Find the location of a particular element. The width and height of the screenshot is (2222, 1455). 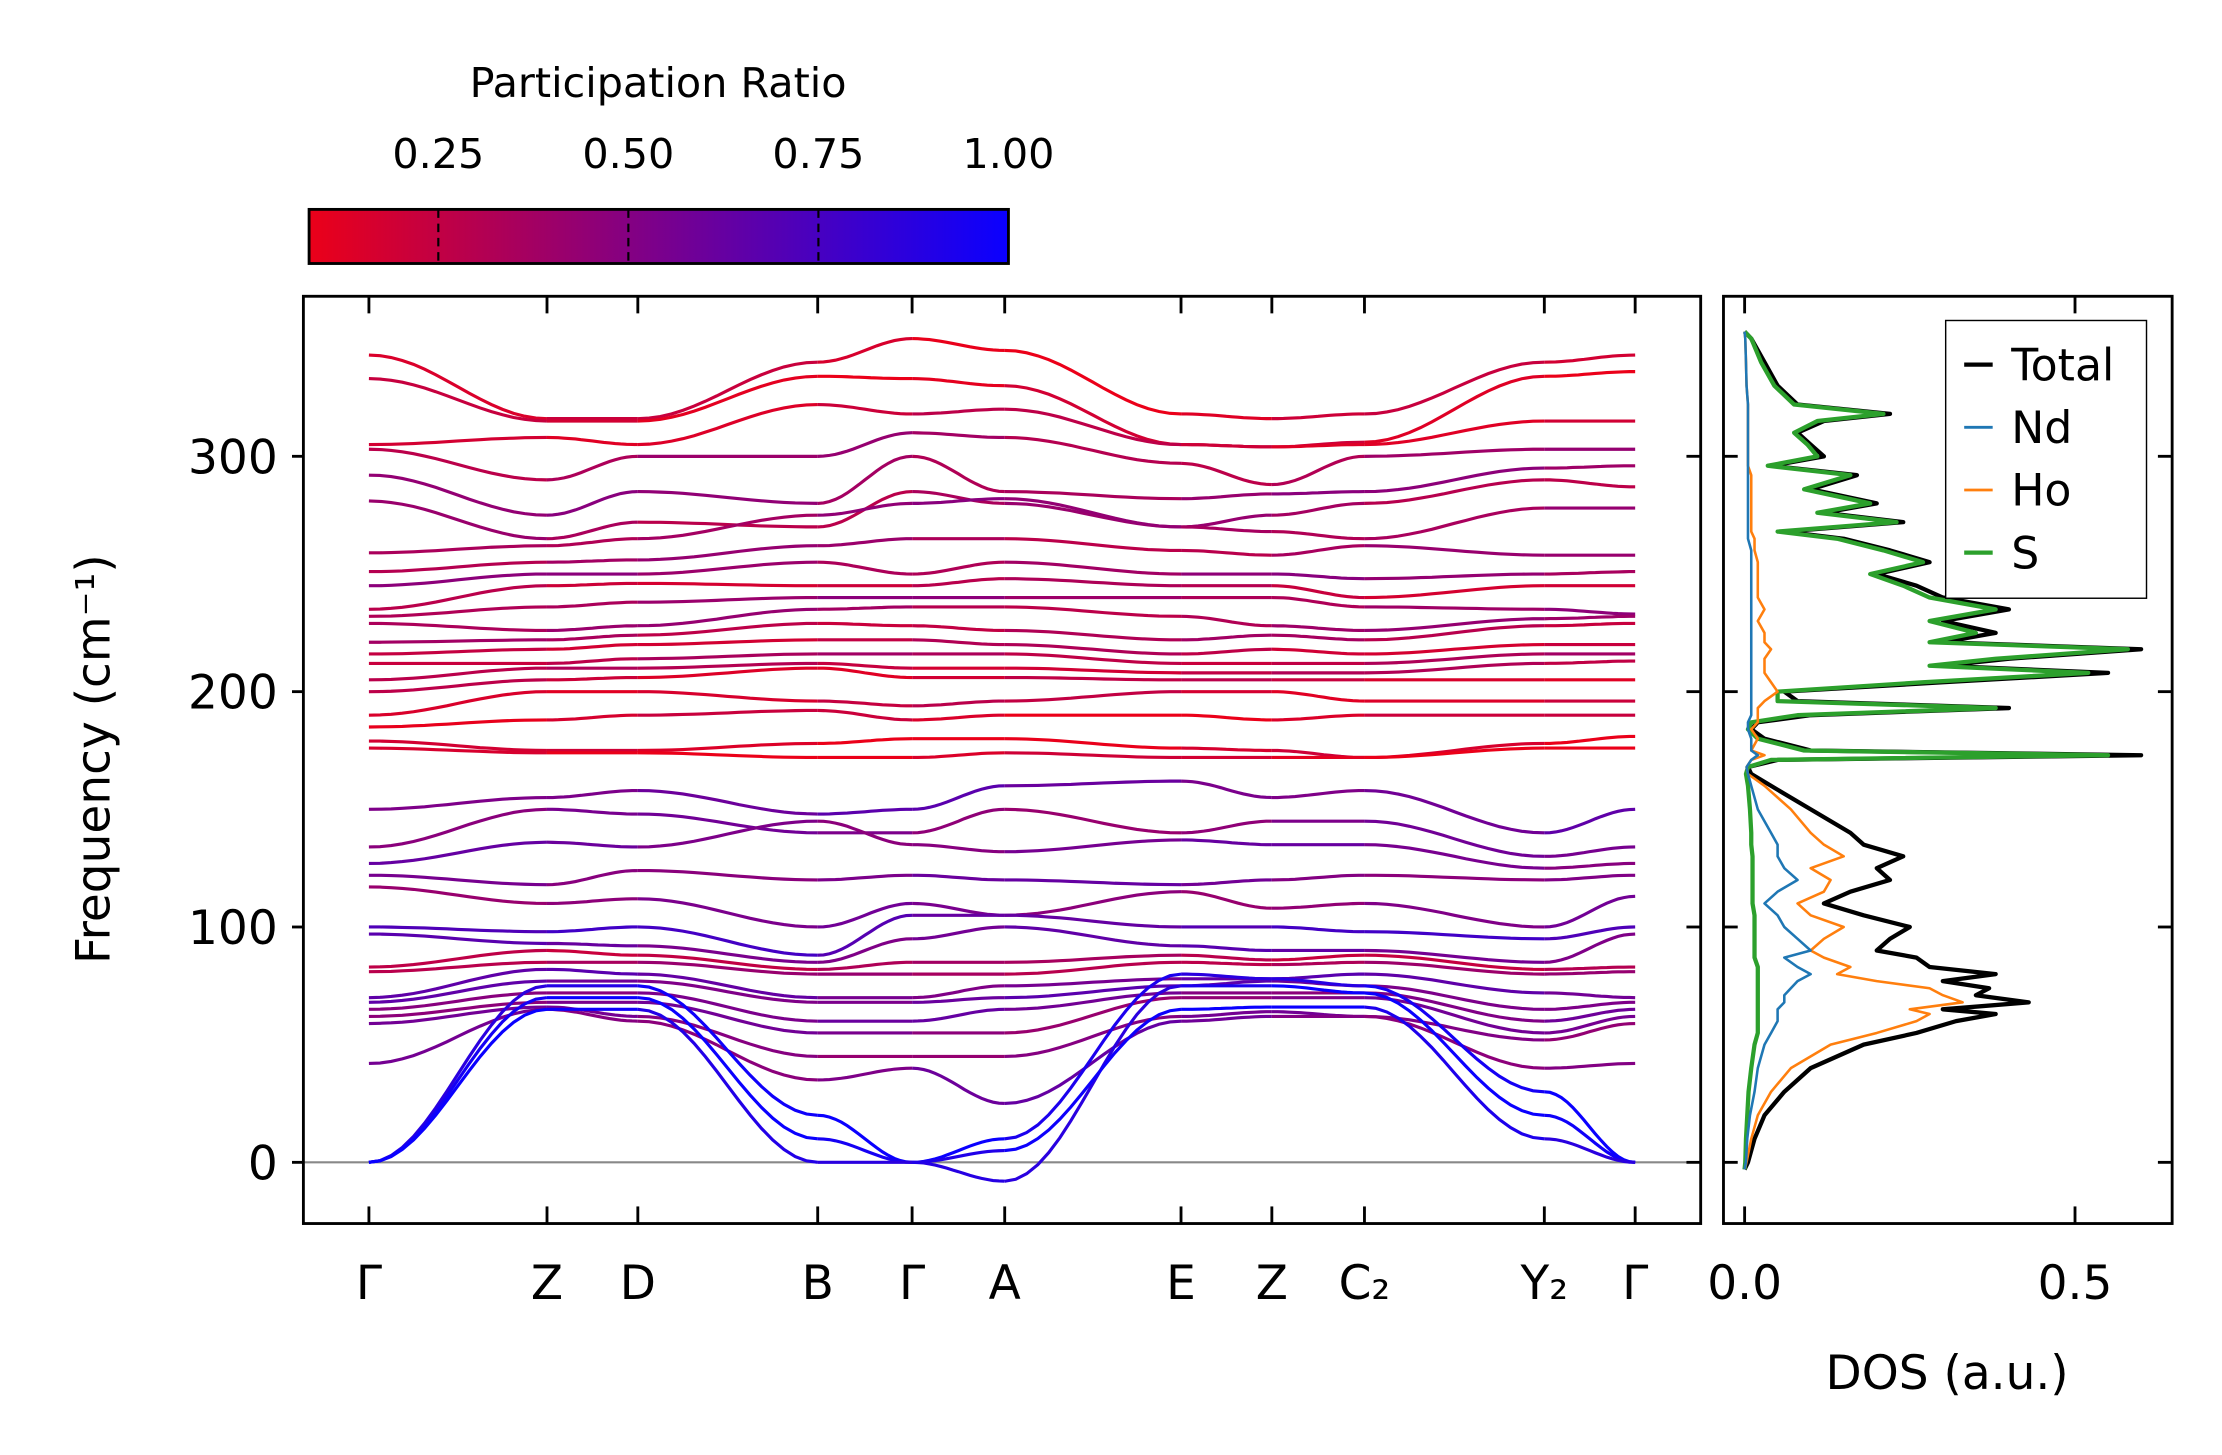

colorbar-tick-label: 1.00 is located at coordinates (1008, 154).